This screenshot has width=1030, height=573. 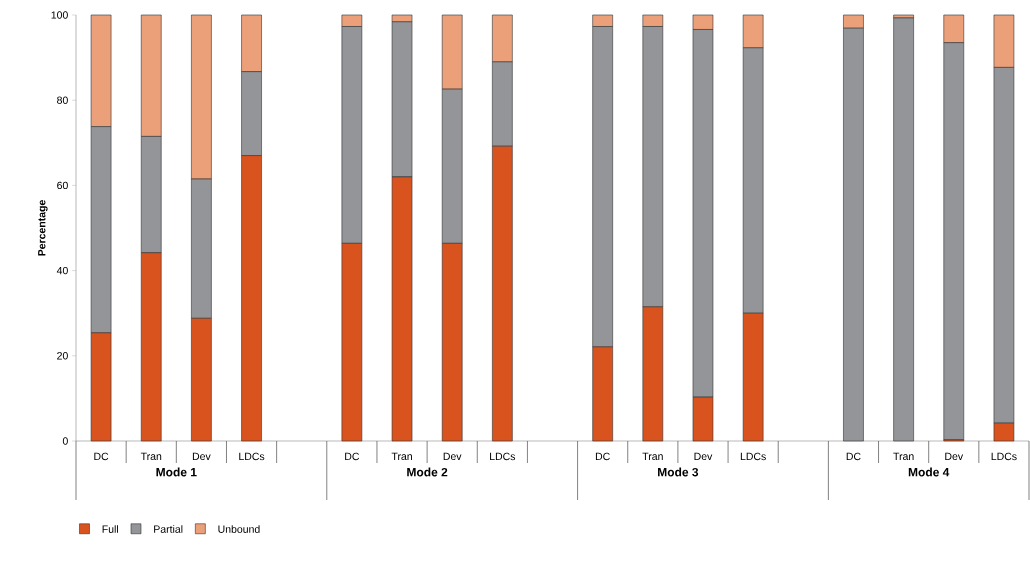 What do you see at coordinates (903, 229) in the screenshot?
I see `bar` at bounding box center [903, 229].